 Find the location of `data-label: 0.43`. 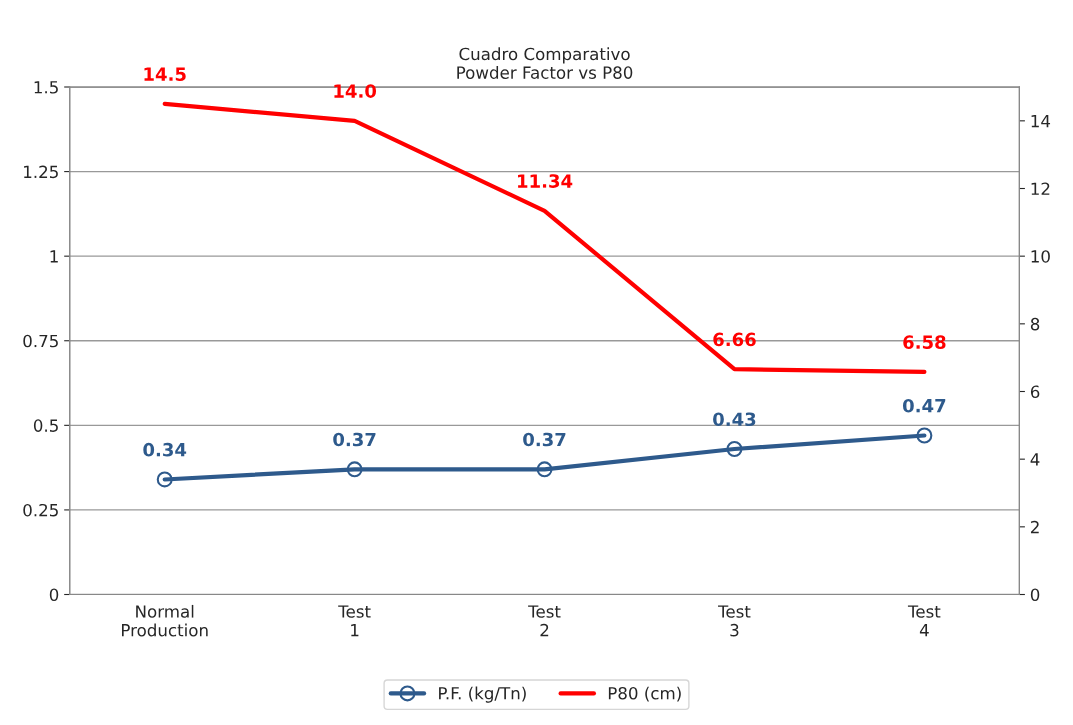

data-label: 0.43 is located at coordinates (734, 419).